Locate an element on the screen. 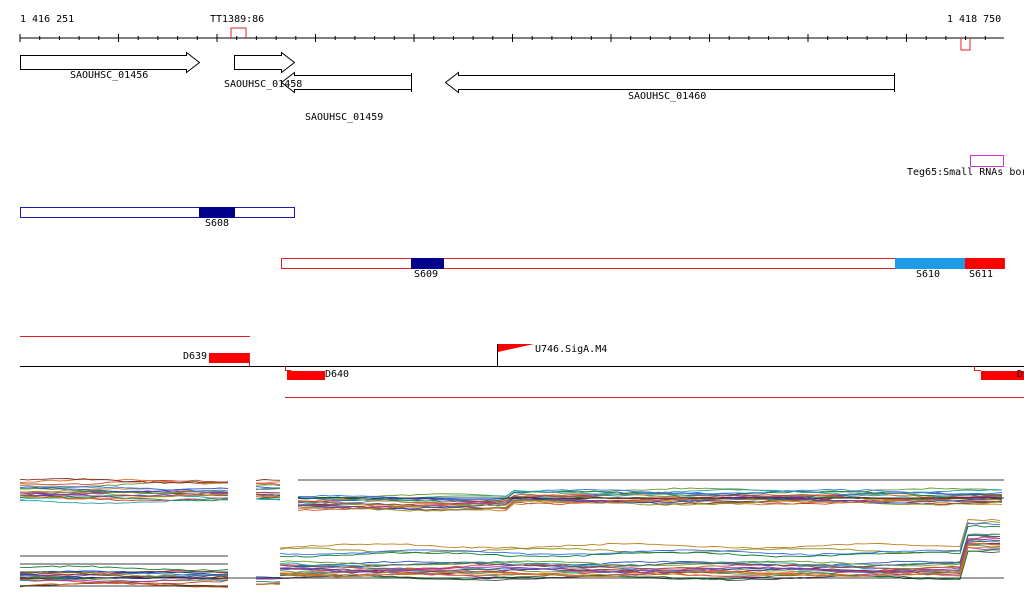 The image size is (1024, 611). coordinate-ruler is located at coordinates (511, 39).